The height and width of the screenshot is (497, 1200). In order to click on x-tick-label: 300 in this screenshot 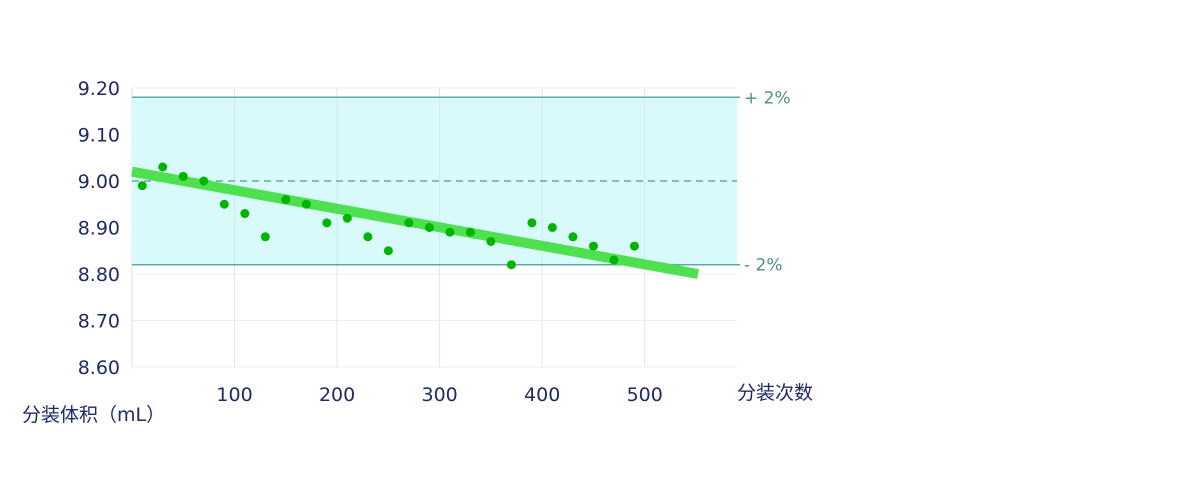, I will do `click(439, 395)`.